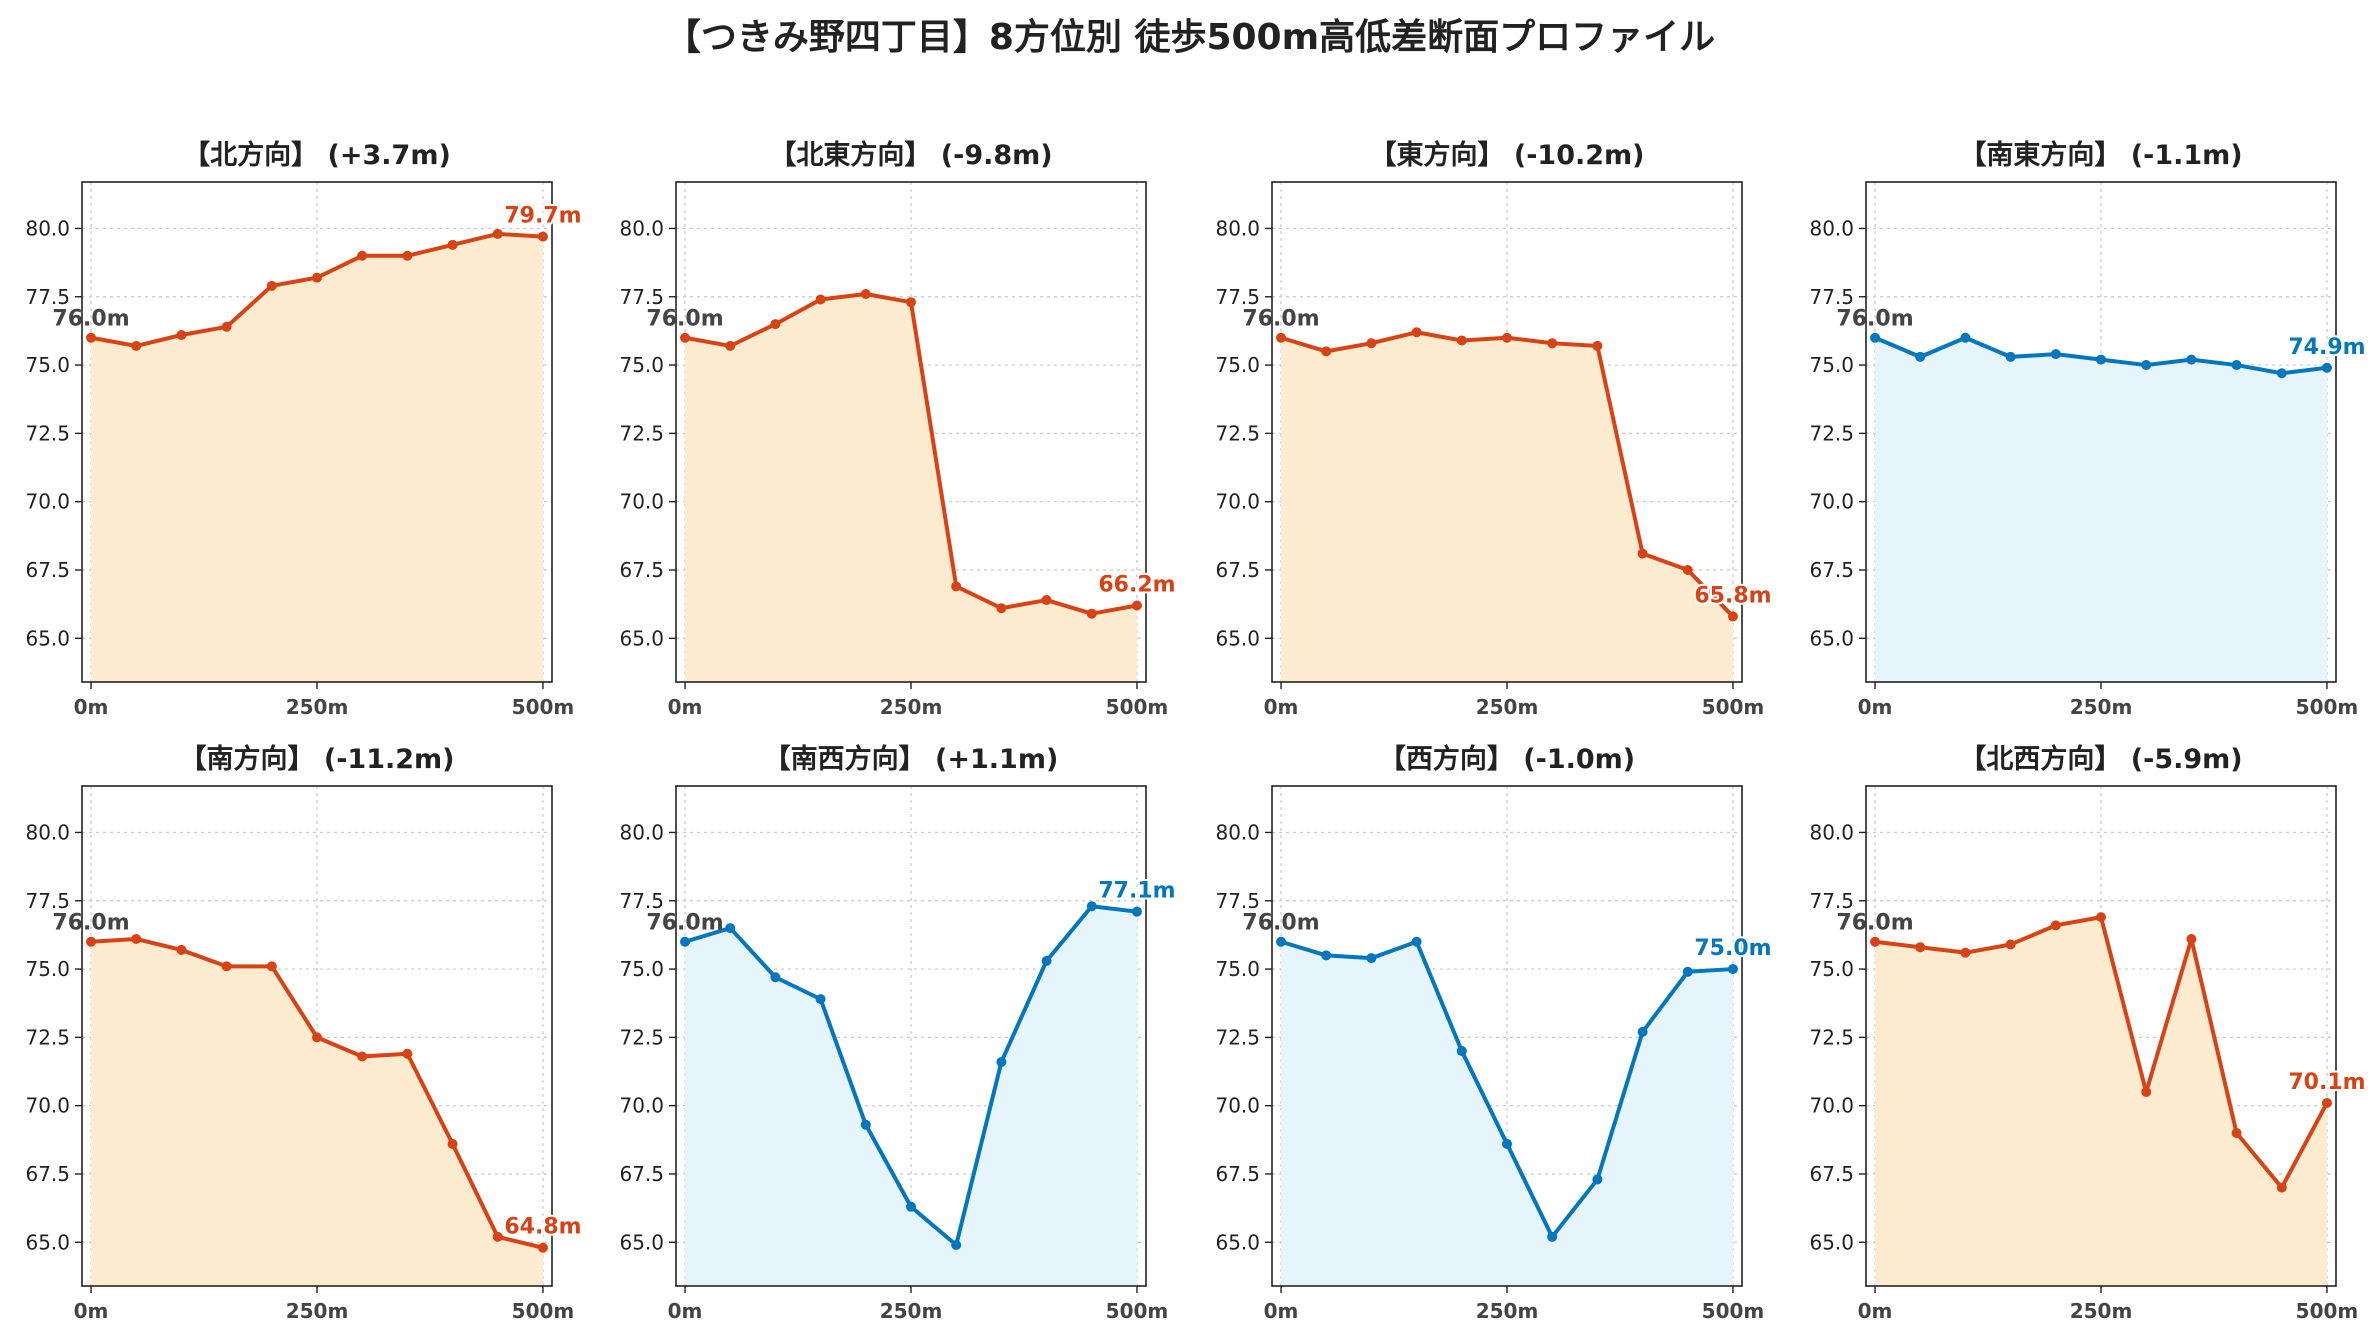 The height and width of the screenshot is (1340, 2380). Describe the element at coordinates (1136, 584) in the screenshot. I see `end-label: 66.2m` at that location.